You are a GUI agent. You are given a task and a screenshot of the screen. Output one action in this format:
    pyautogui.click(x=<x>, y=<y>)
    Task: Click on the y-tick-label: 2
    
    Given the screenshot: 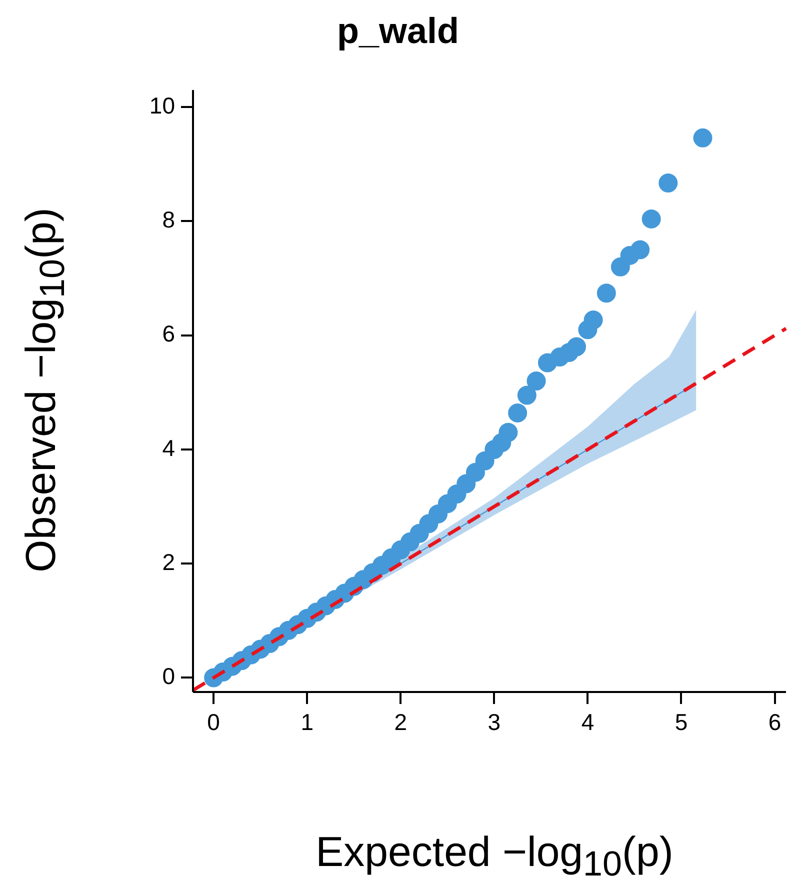 What is the action you would take?
    pyautogui.click(x=168, y=561)
    